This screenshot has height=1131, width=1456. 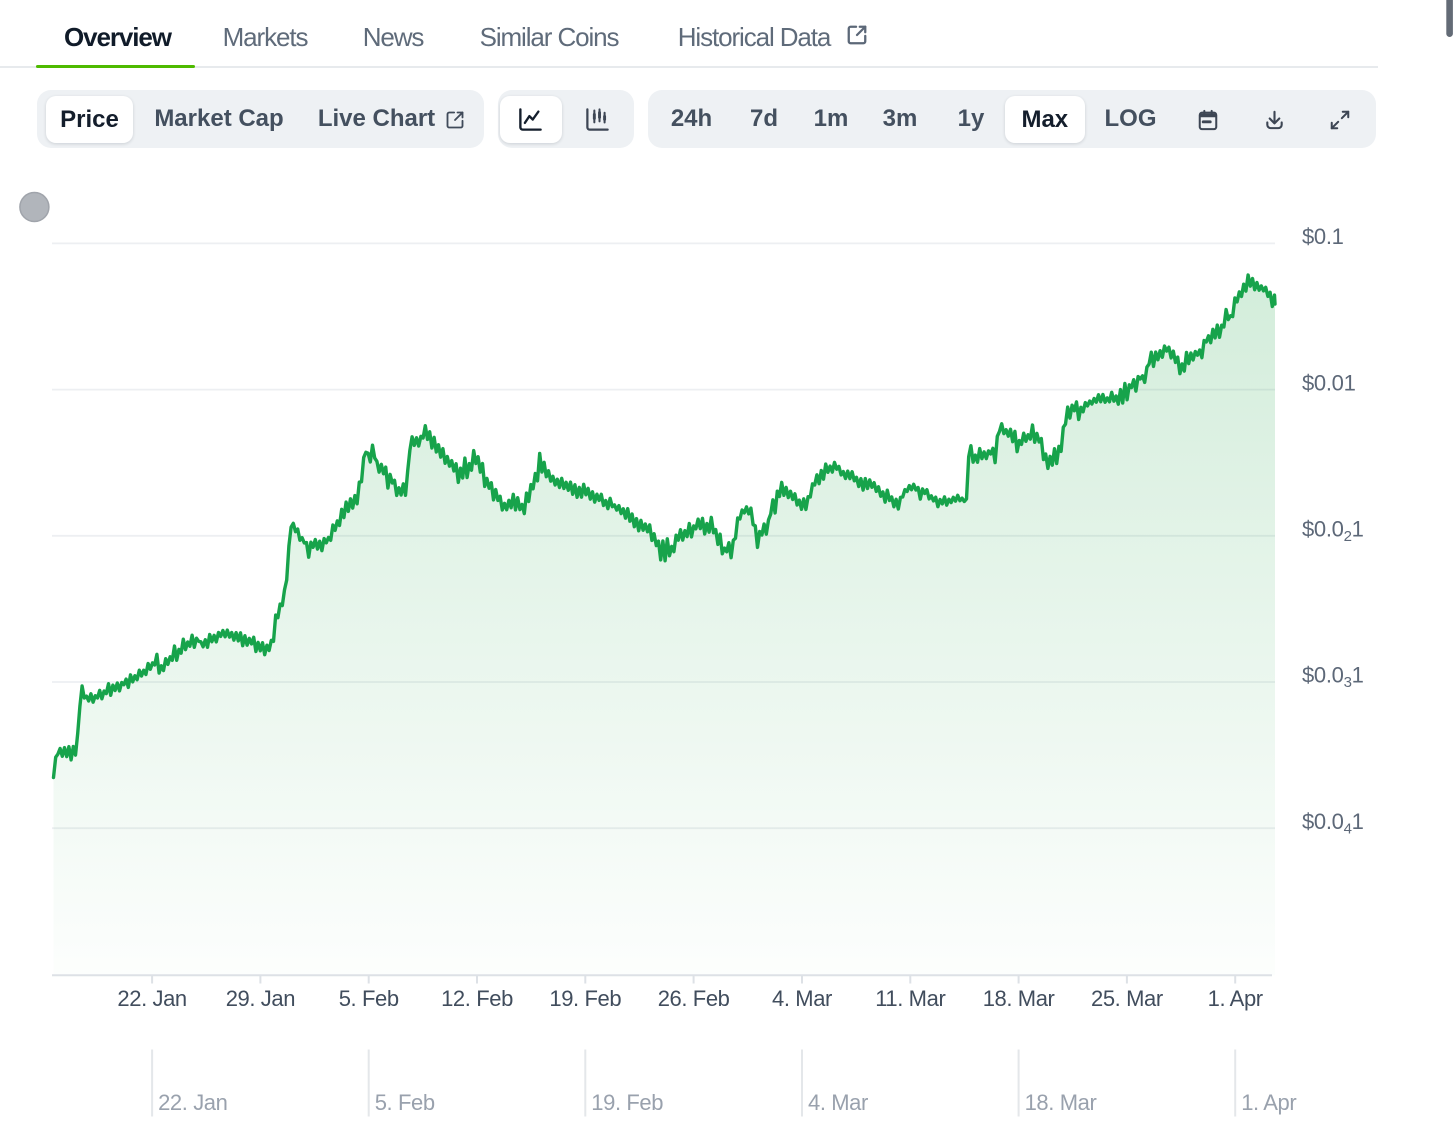 What do you see at coordinates (910, 998) in the screenshot?
I see `svg-text: 11. Mar` at bounding box center [910, 998].